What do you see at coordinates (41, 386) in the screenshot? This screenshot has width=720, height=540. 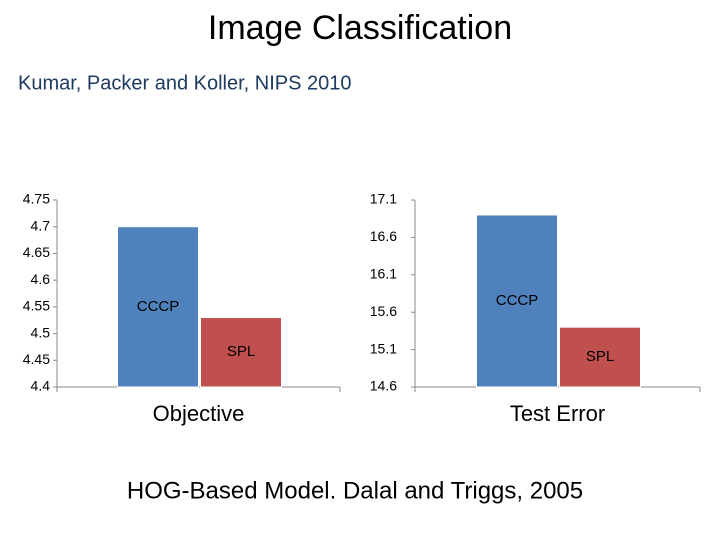 I see `y-tick-label: 4.4` at bounding box center [41, 386].